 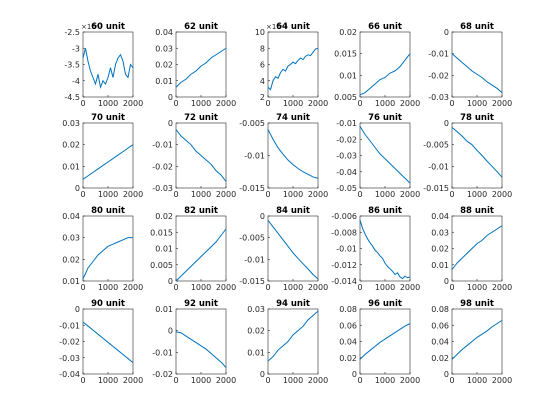 I want to click on subplot: 0 1000 2000 -0.015 -0.01 -0.005 0 78 unit, so click(x=467, y=156).